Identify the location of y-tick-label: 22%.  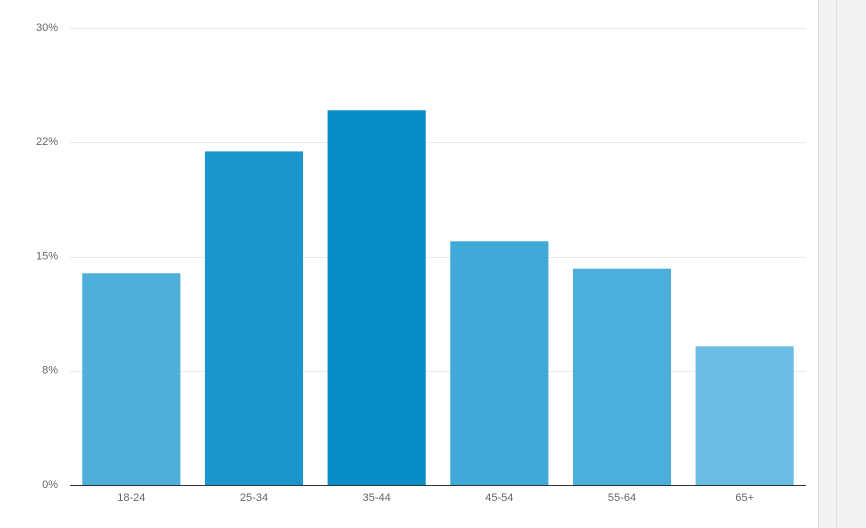
(47, 142).